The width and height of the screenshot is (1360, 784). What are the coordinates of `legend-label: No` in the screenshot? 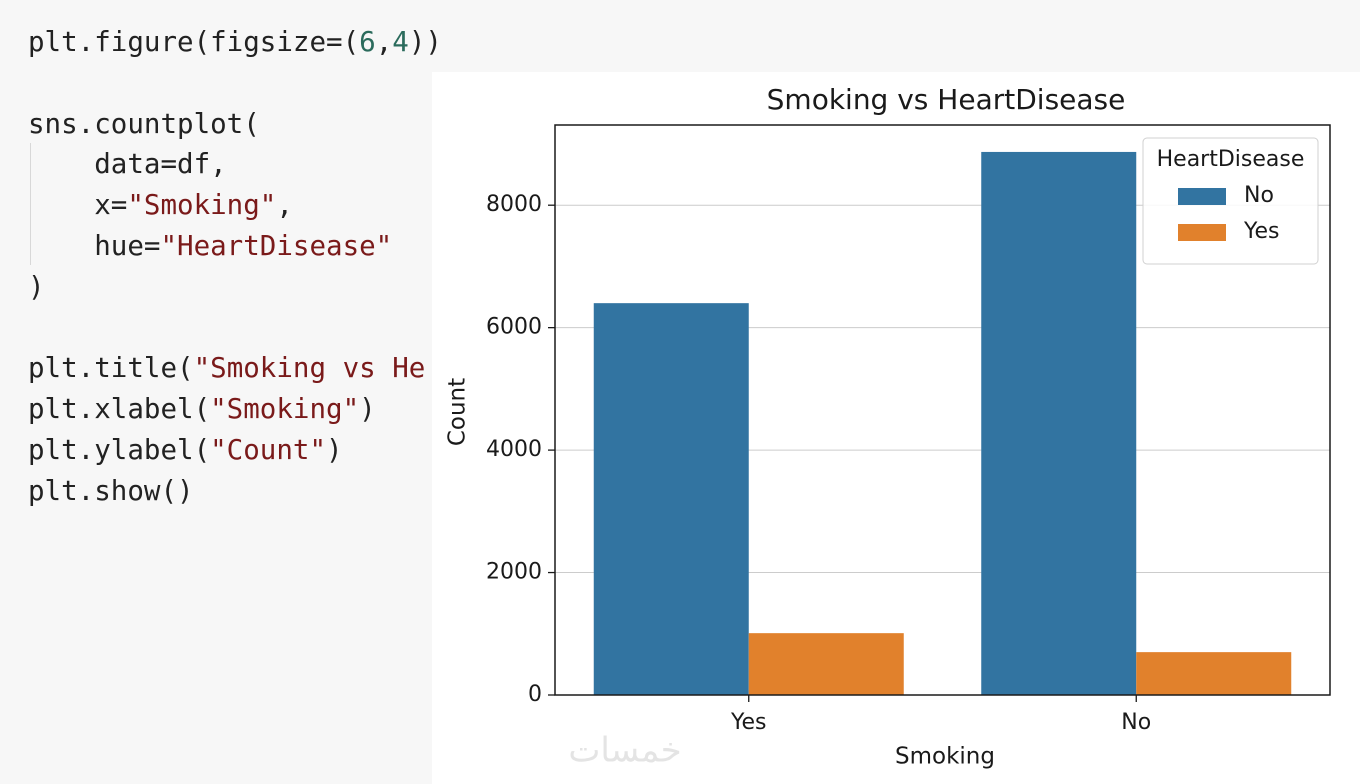 It's located at (1259, 195).